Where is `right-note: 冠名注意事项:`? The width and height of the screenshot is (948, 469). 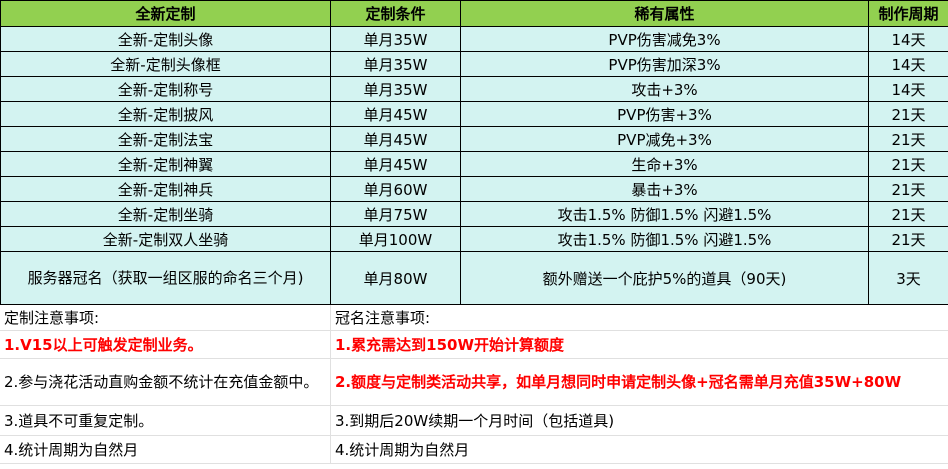
right-note: 冠名注意事项: is located at coordinates (383, 317).